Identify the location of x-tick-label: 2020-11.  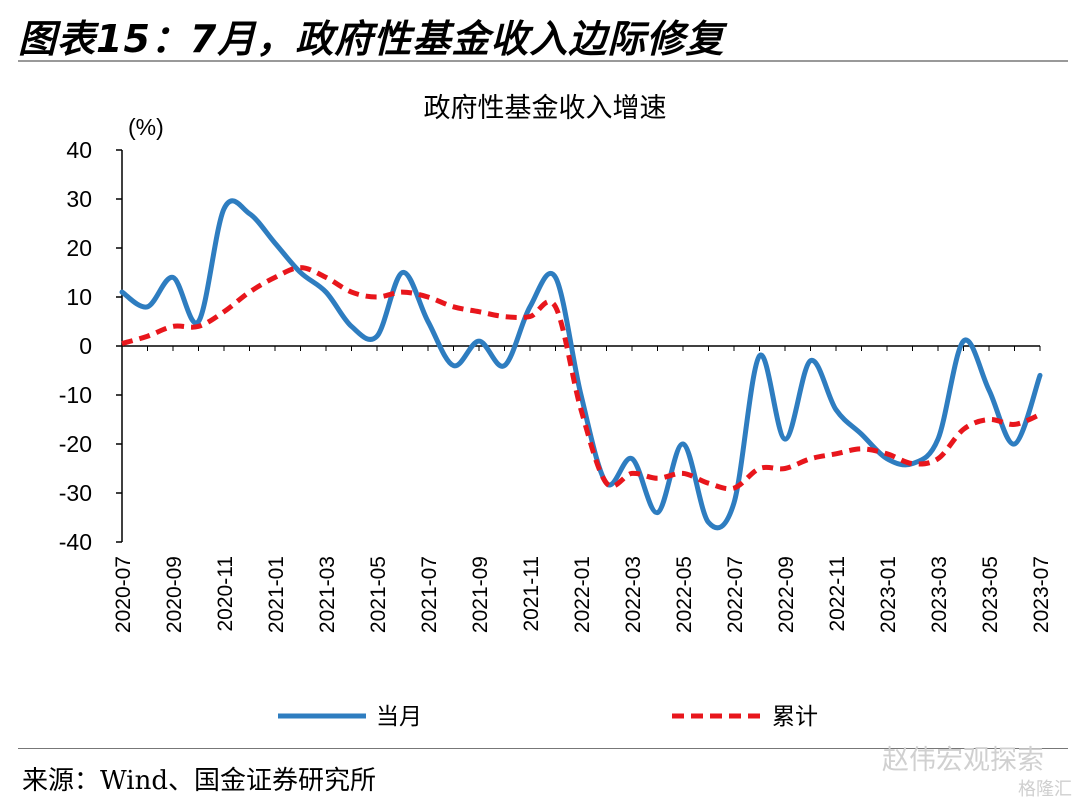
(225, 594).